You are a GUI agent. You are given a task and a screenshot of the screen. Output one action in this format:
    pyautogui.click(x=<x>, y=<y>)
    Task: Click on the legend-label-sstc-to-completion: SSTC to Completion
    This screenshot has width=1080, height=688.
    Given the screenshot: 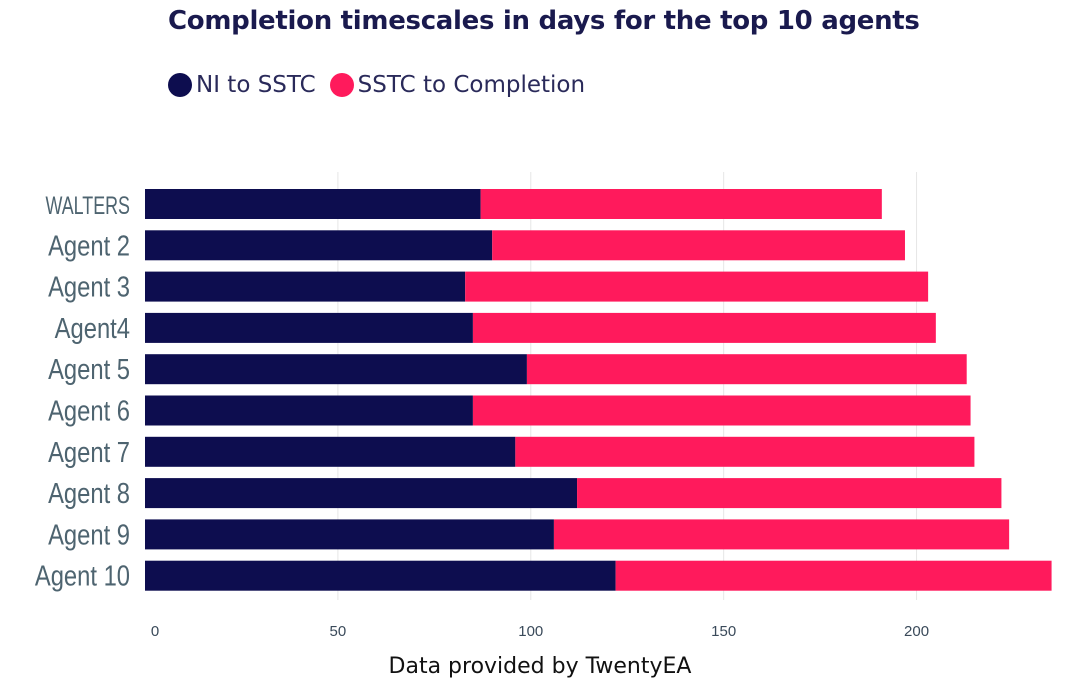 What is the action you would take?
    pyautogui.click(x=471, y=85)
    